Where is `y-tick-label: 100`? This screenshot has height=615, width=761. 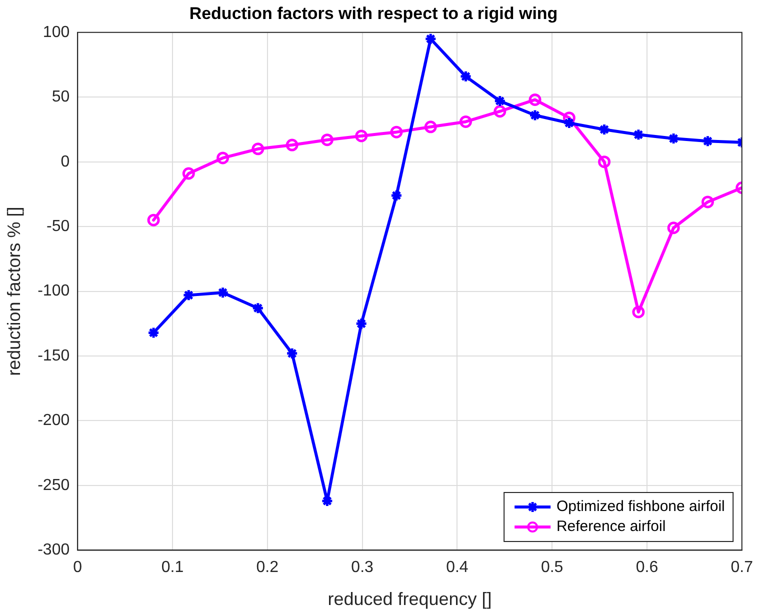
y-tick-label: 100 is located at coordinates (56, 32).